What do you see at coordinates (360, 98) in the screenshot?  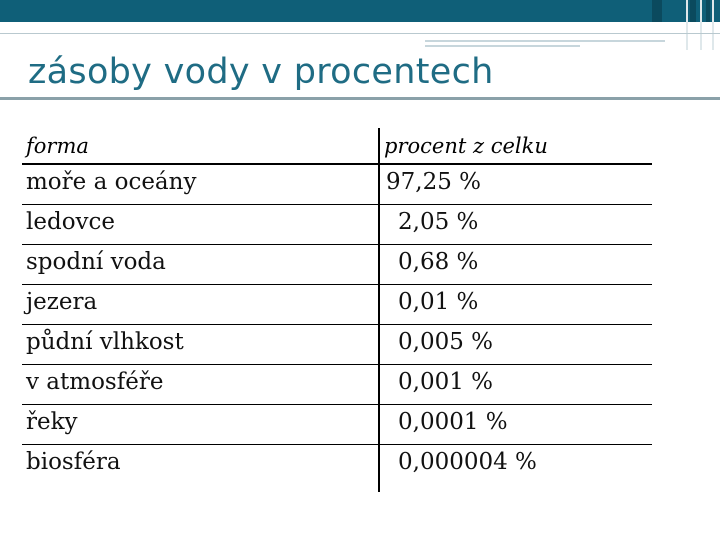 I see `title-underline` at bounding box center [360, 98].